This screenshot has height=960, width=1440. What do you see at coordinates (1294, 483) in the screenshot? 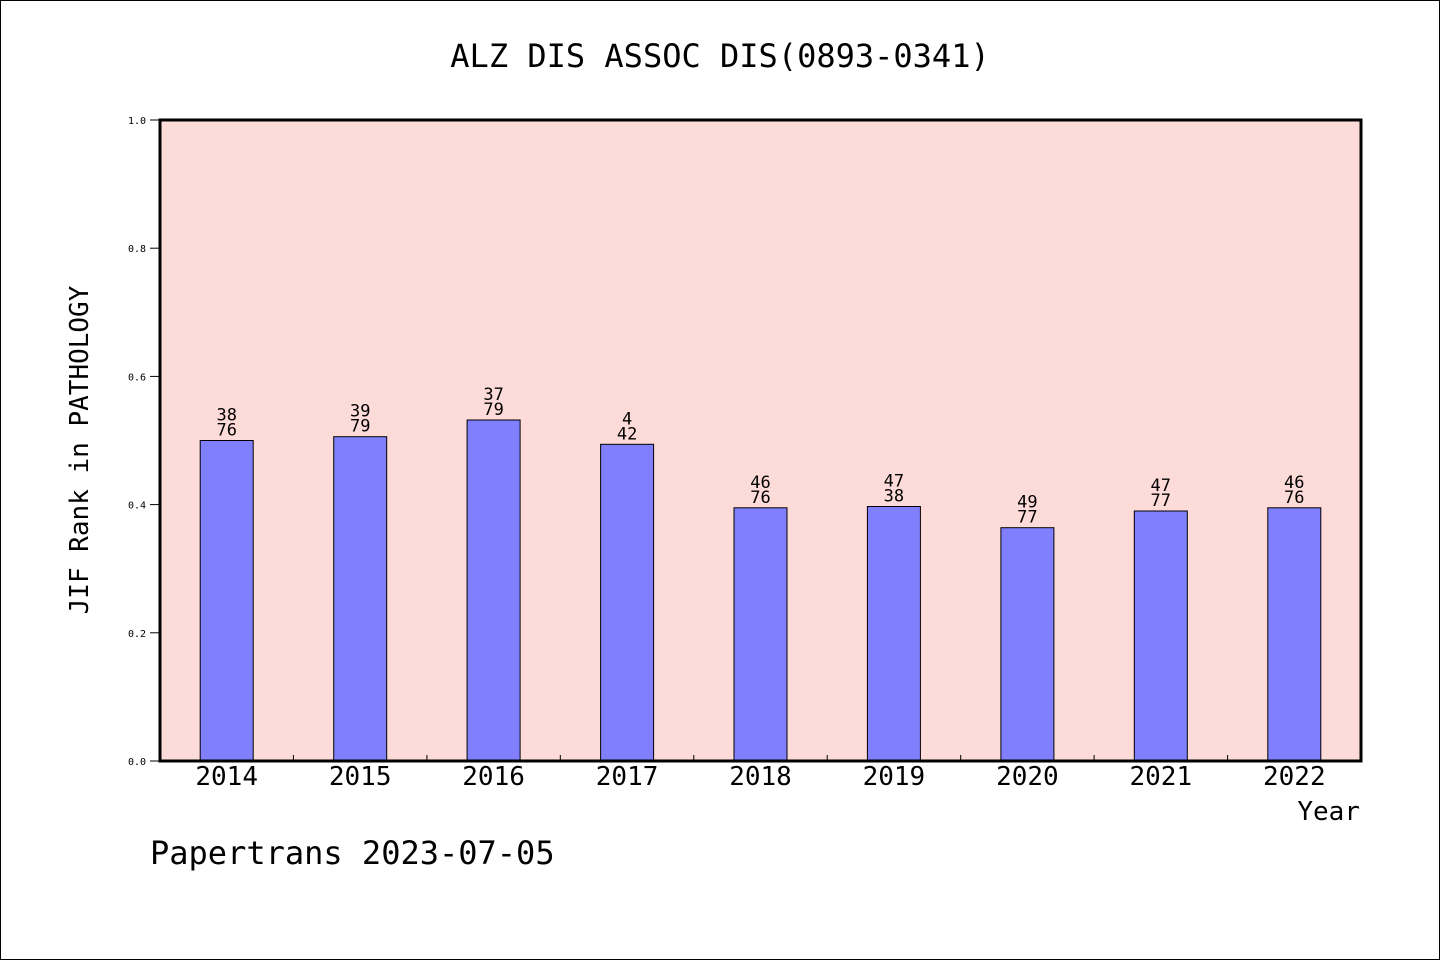
I see `bar-label-top-2022: 46` at bounding box center [1294, 483].